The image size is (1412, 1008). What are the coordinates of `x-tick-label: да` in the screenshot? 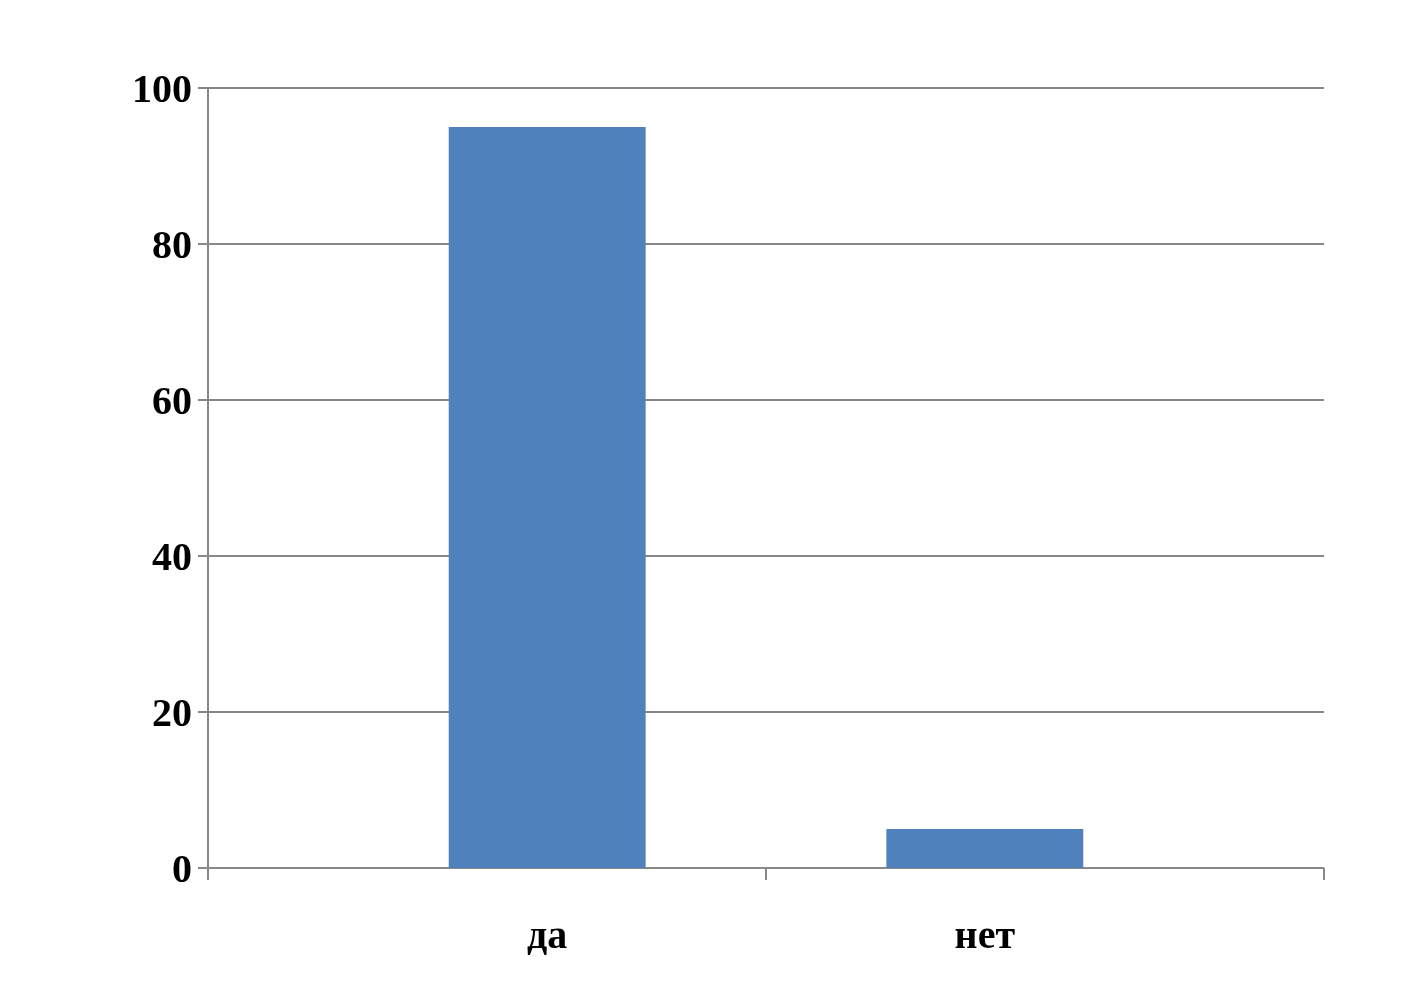 It's located at (547, 934).